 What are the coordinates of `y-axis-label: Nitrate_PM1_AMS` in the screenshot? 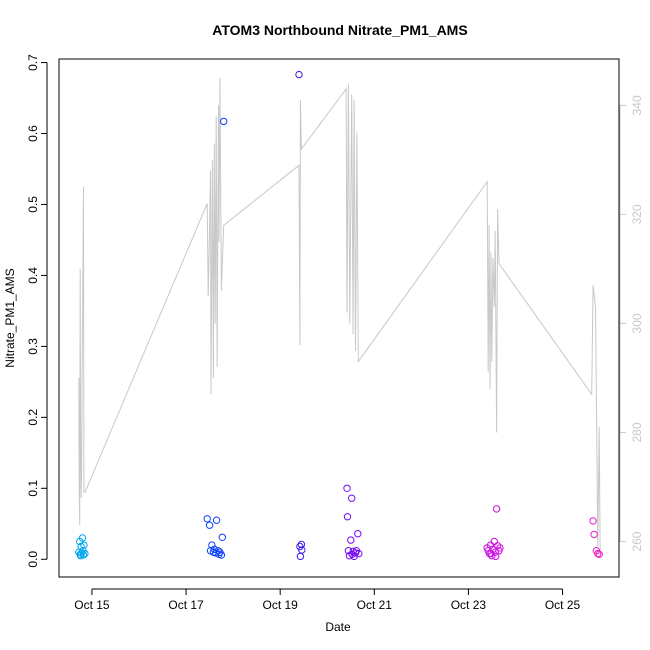 It's located at (10, 317).